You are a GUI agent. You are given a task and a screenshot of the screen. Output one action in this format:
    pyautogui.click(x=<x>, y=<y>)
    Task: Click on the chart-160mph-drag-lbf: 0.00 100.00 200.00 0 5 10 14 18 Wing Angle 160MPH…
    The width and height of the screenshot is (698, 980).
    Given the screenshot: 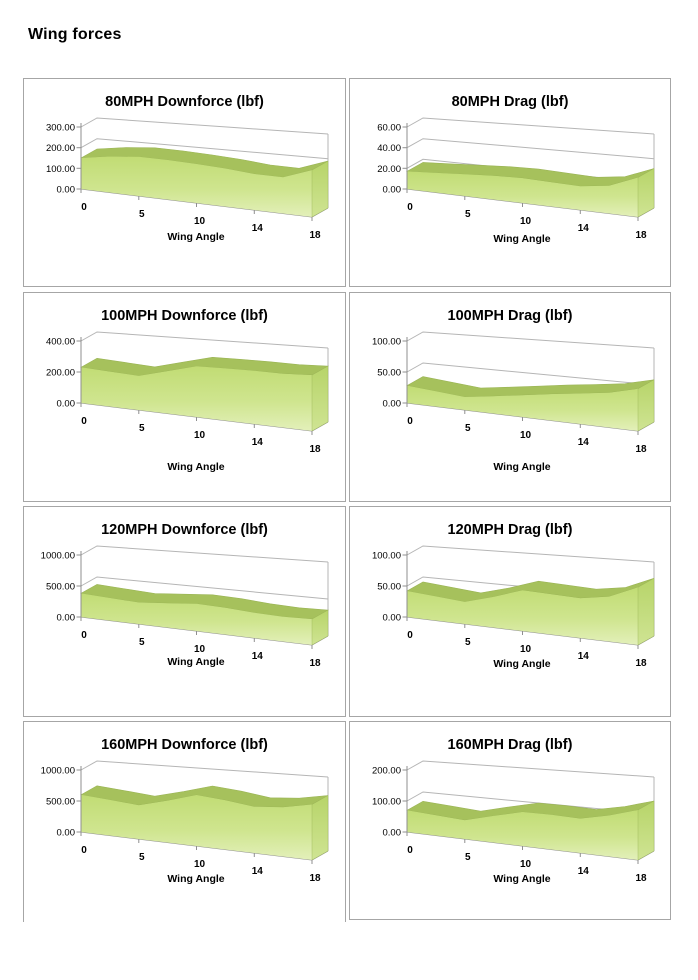 What is the action you would take?
    pyautogui.click(x=510, y=820)
    